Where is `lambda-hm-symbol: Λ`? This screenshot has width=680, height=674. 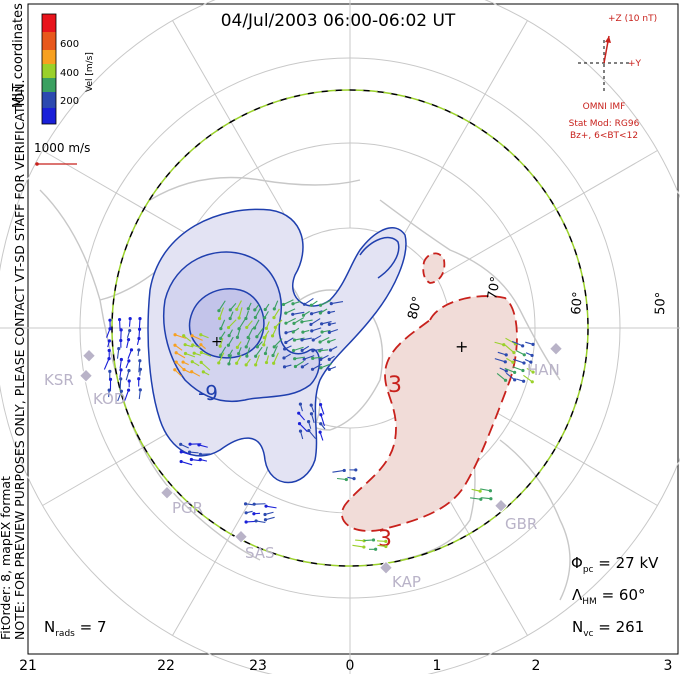
lambda-hm-symbol: Λ is located at coordinates (577, 595).